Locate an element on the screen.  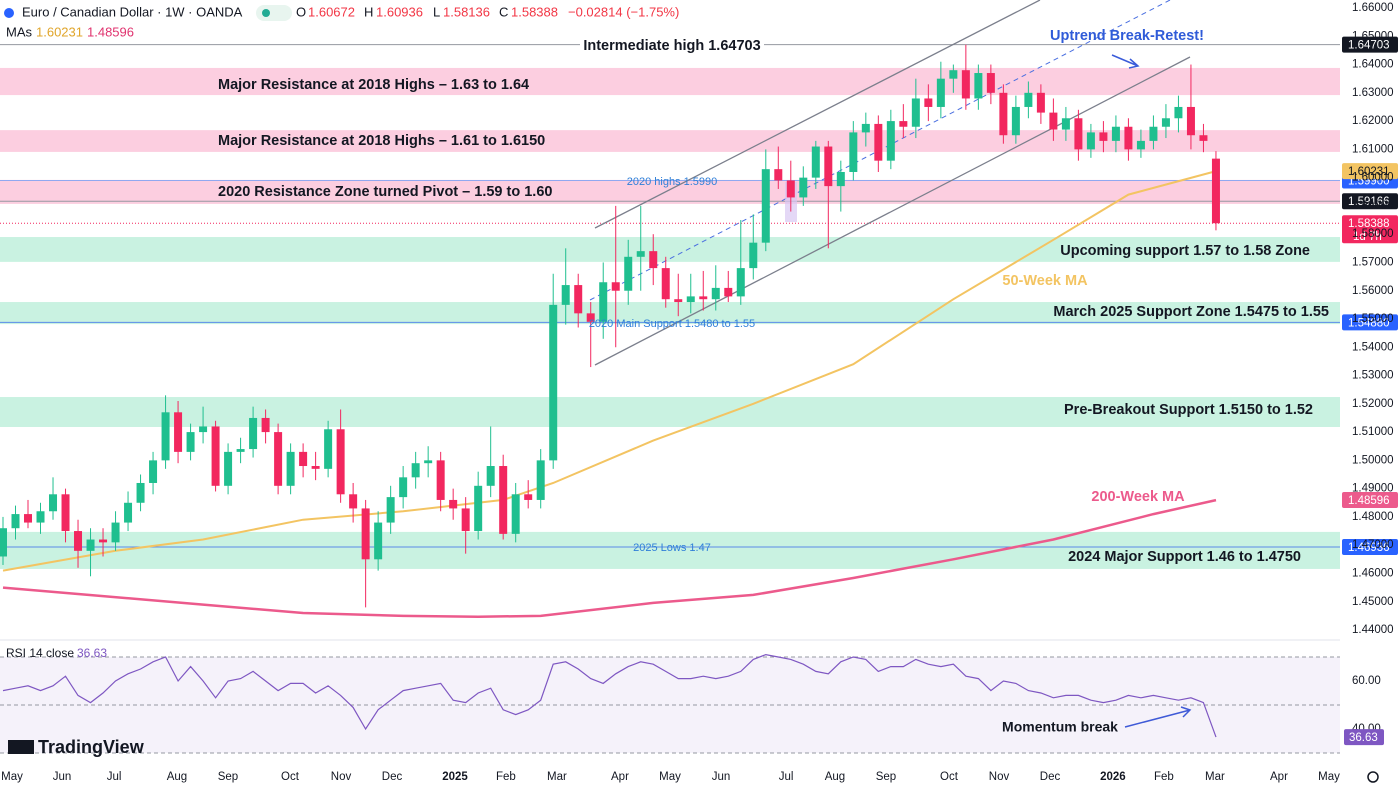
y-tick-label: 1.54000 is located at coordinates (1373, 347).